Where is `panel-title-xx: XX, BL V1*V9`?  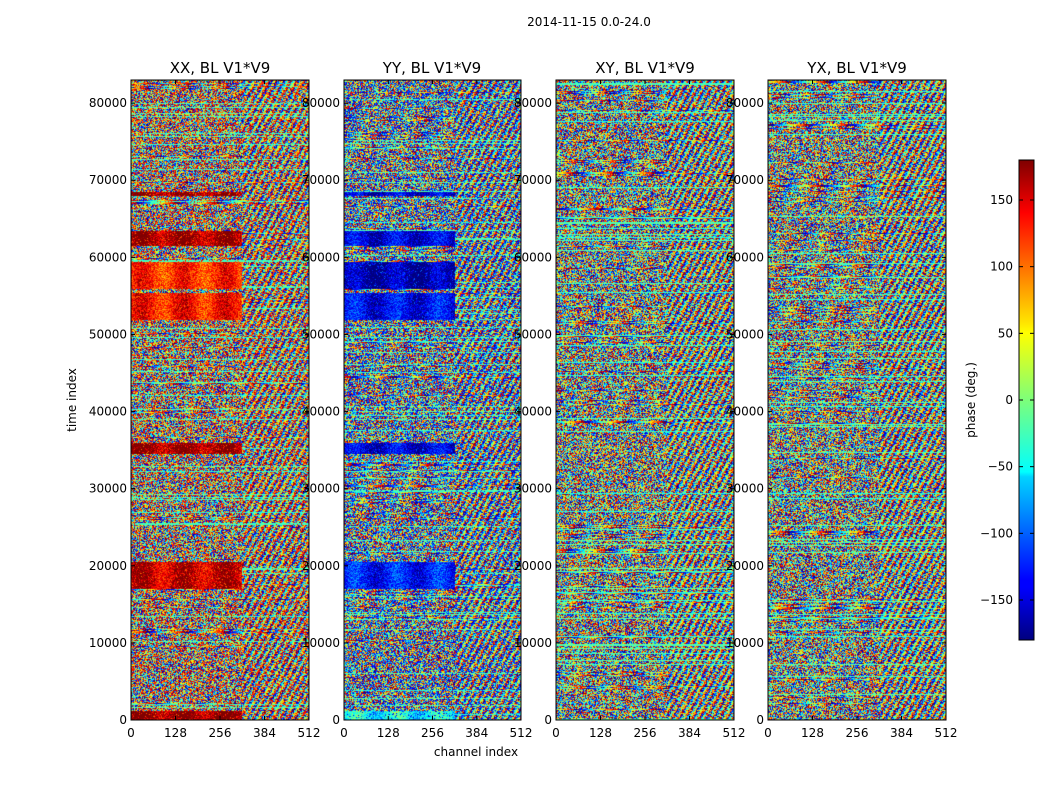 panel-title-xx: XX, BL V1*V9 is located at coordinates (220, 68).